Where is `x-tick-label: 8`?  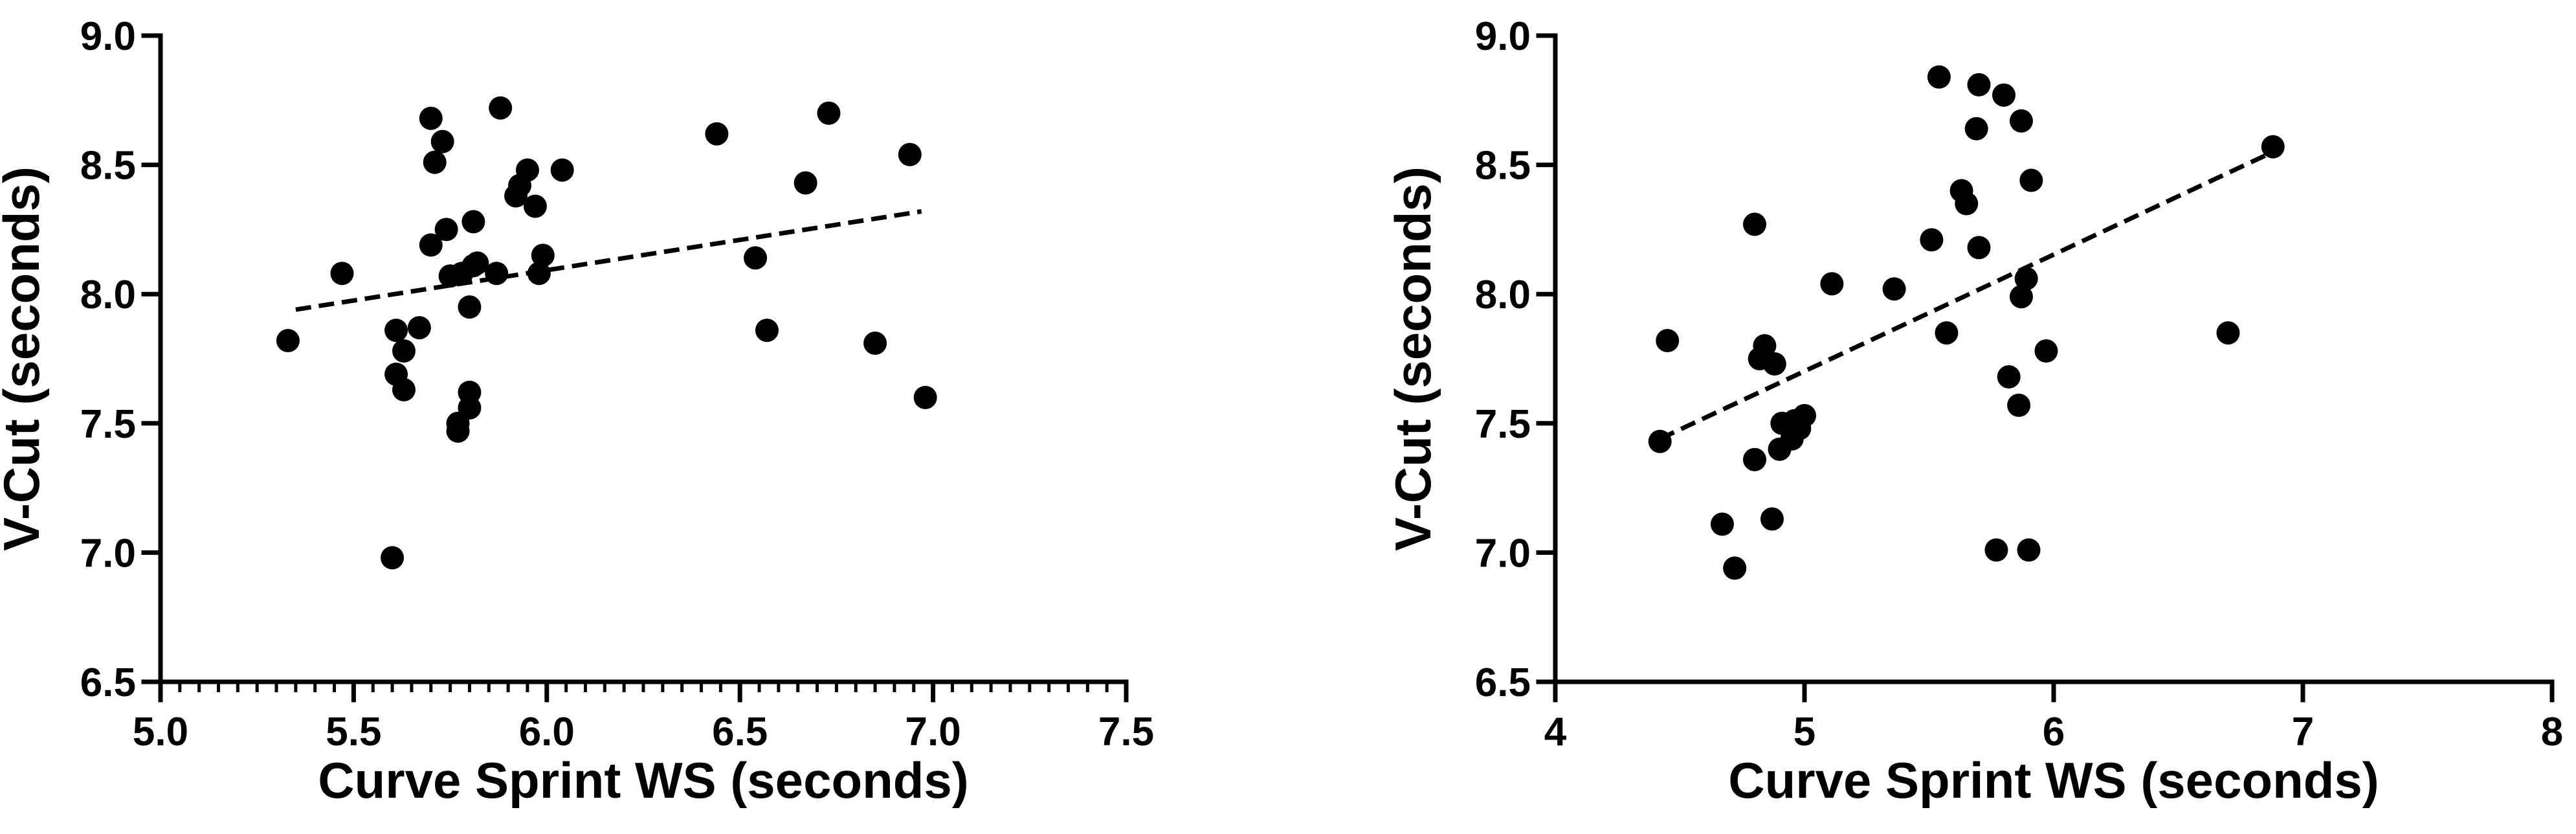
x-tick-label: 8 is located at coordinates (2552, 732).